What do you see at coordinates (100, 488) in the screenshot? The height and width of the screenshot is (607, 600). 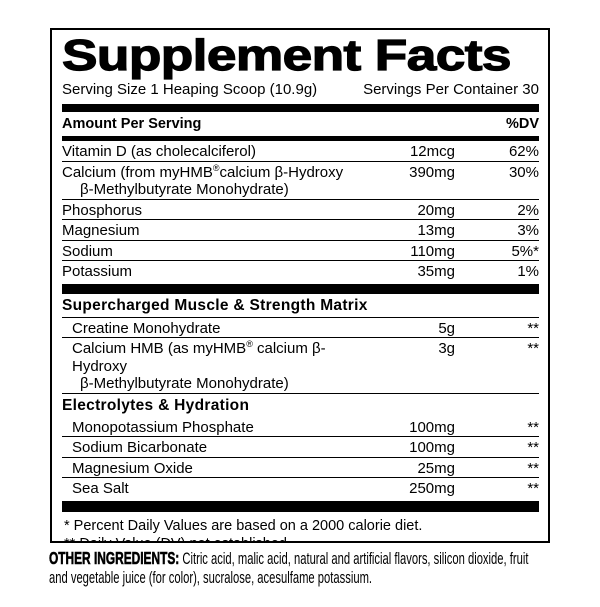 I see `nutrient-name: Sea Salt` at bounding box center [100, 488].